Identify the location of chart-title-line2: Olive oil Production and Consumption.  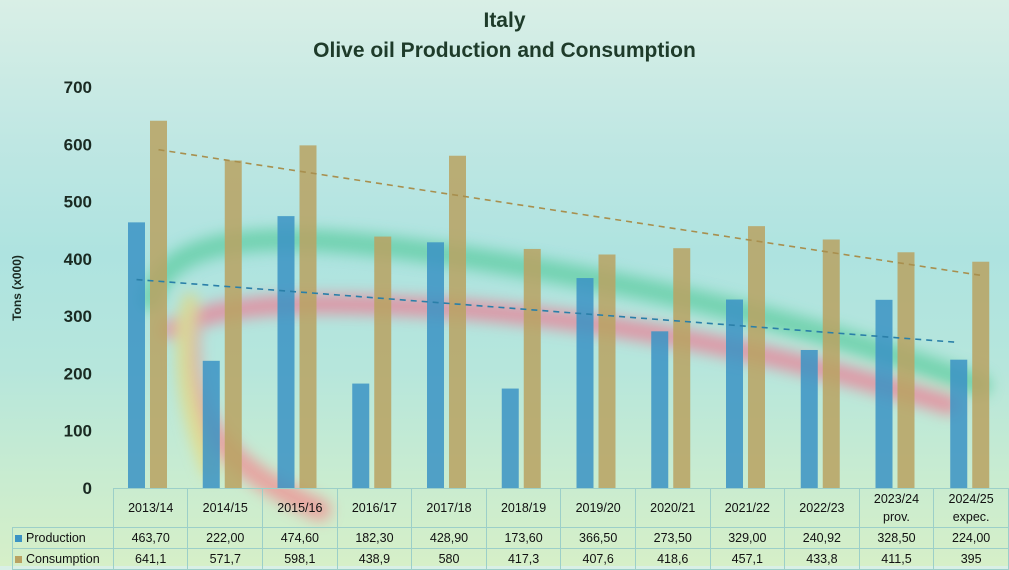
(504, 50).